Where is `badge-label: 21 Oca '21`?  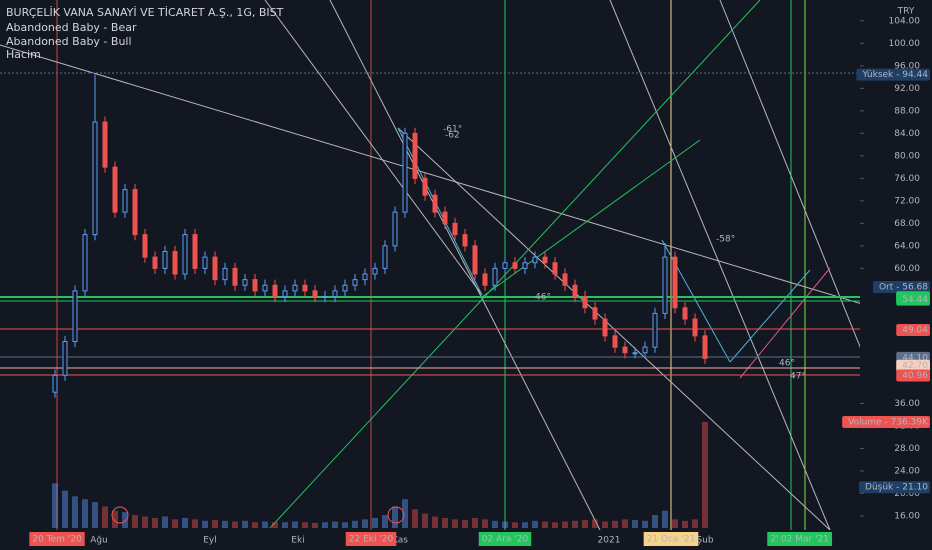 badge-label: 21 Oca '21 is located at coordinates (671, 540).